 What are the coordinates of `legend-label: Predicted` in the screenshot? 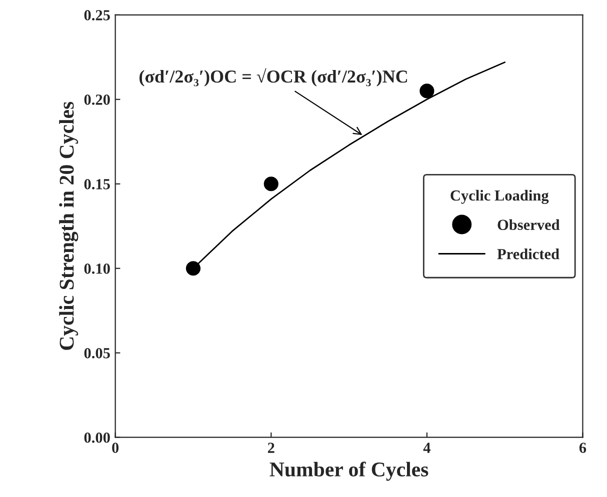 It's located at (528, 254).